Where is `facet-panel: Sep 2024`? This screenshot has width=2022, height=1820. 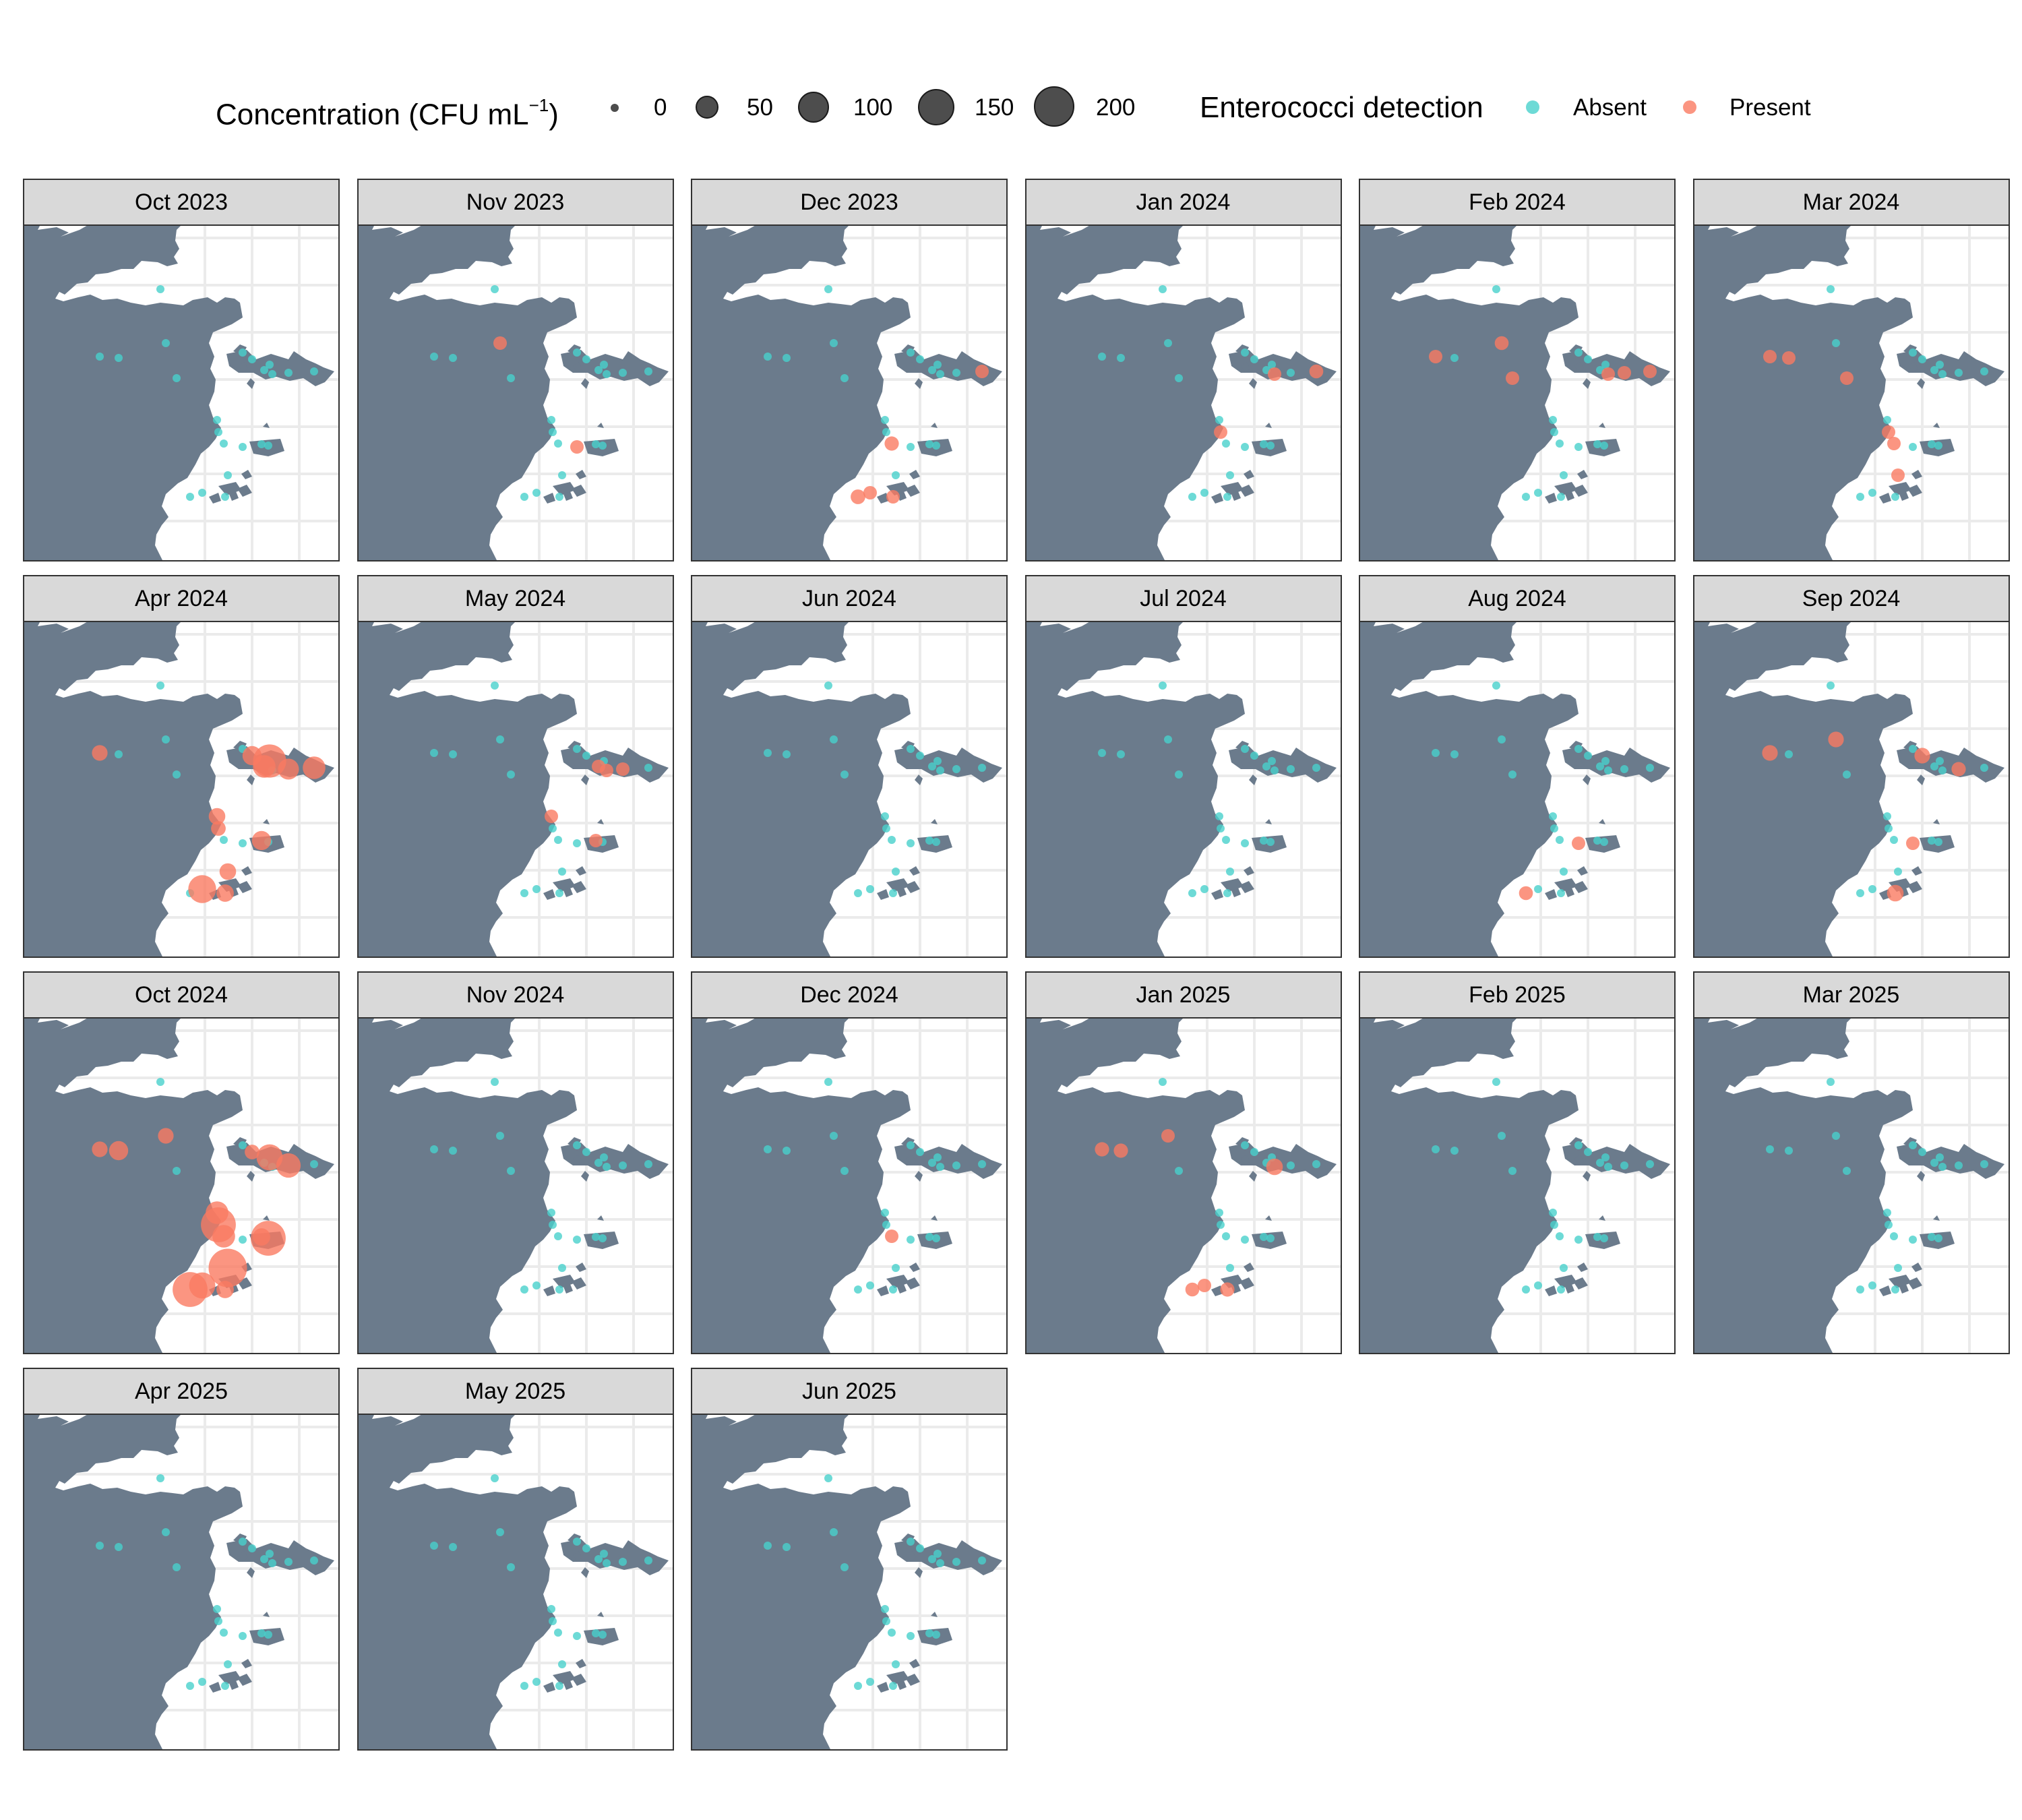
facet-panel: Sep 2024 is located at coordinates (1851, 767).